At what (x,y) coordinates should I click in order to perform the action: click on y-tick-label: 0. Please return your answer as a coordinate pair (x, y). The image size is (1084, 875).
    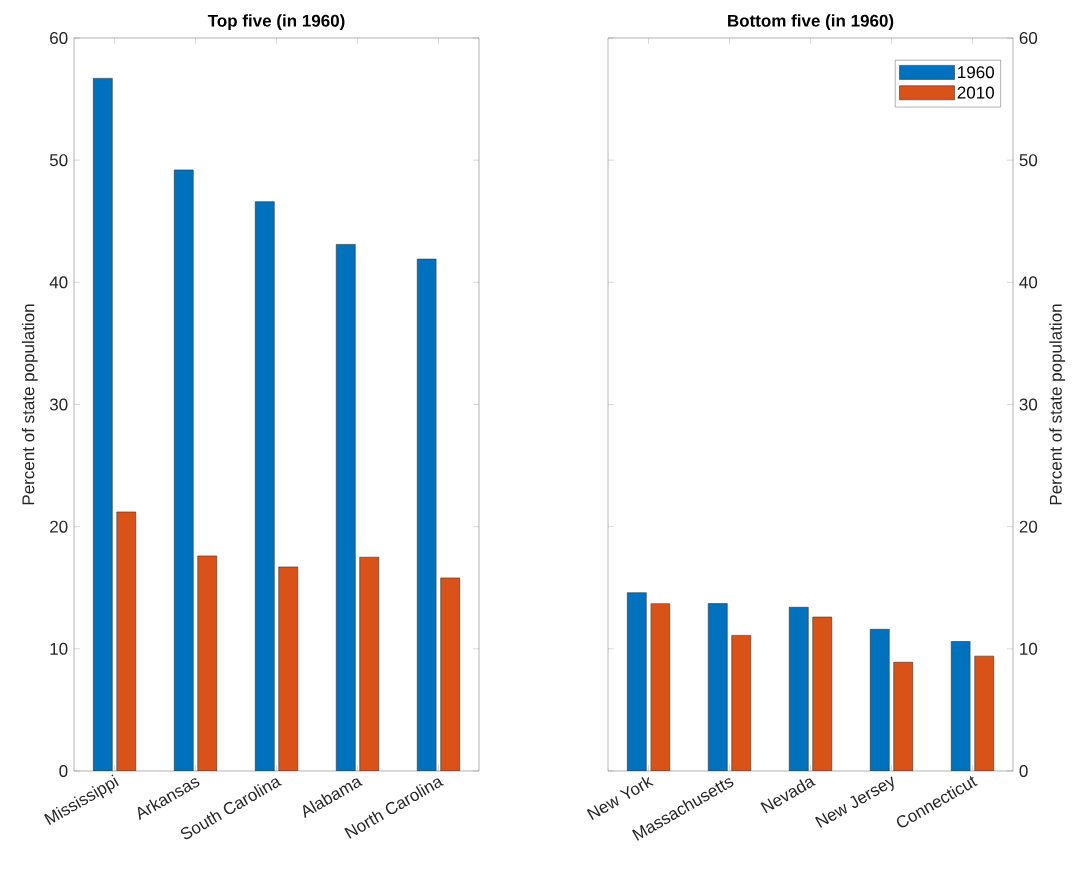
    Looking at the image, I should click on (1023, 771).